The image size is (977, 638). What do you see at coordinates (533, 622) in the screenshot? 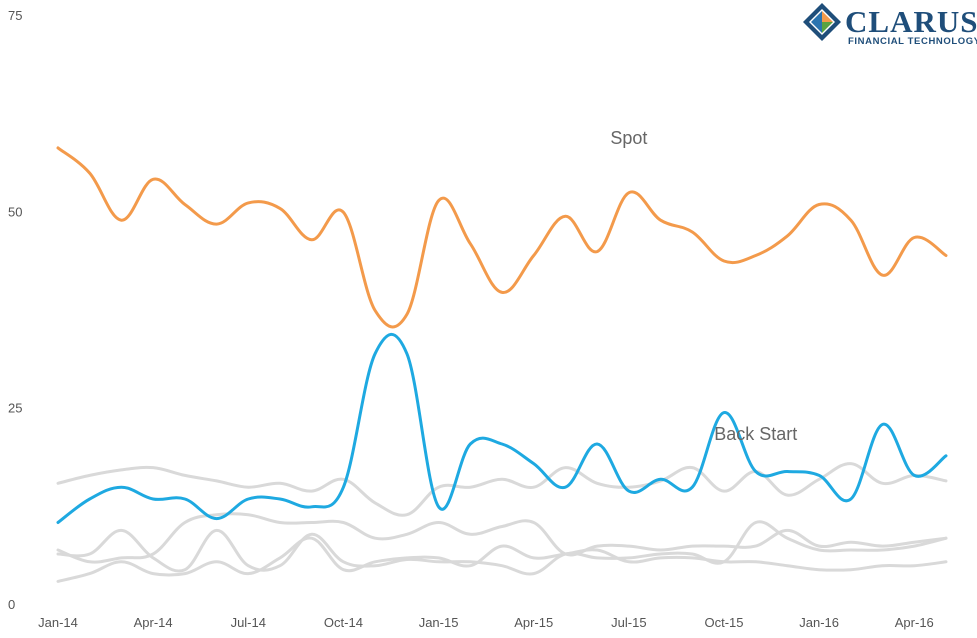
I see `x-tick-label: Apr-15` at bounding box center [533, 622].